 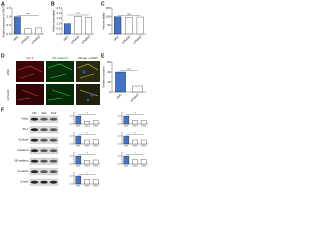 What do you see at coordinates (137, 39) in the screenshot?
I see `x-tick-label: siTwist2` at bounding box center [137, 39].